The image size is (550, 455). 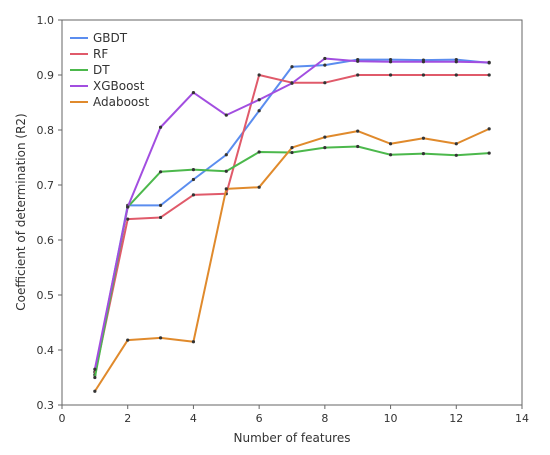 I want to click on y-tick-label: 0.4, so click(x=46, y=350).